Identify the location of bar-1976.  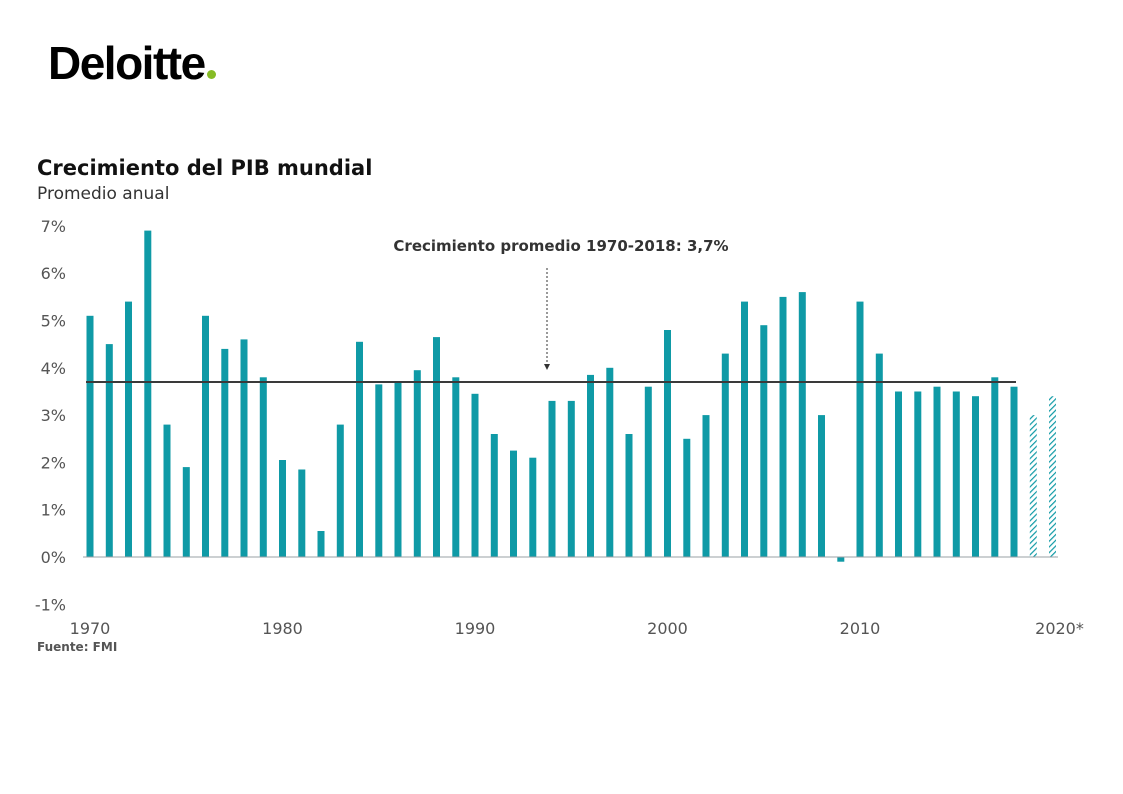
(205, 436).